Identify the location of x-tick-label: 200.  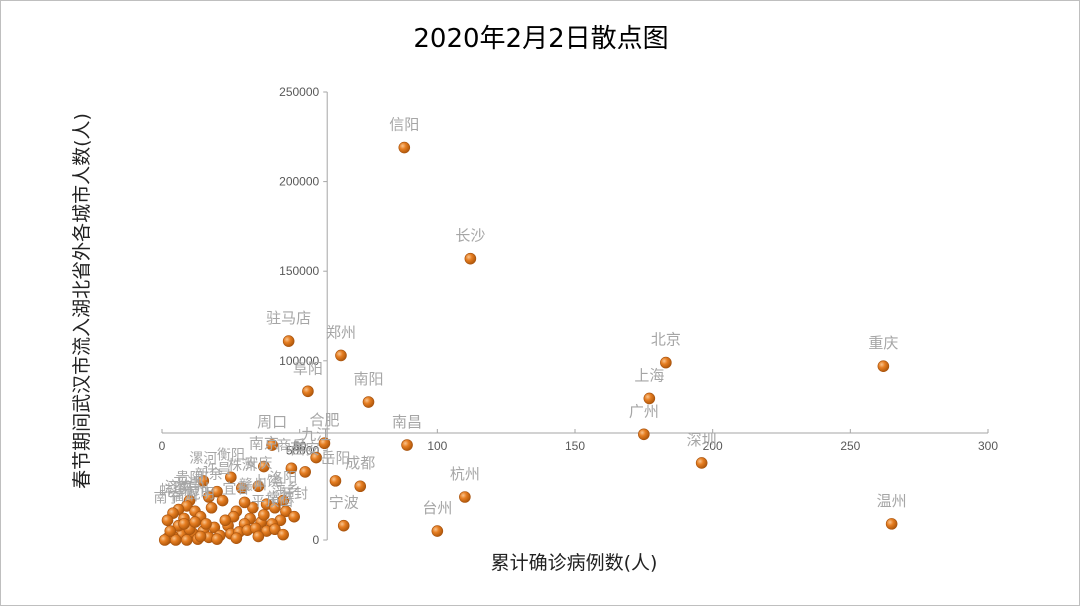
(713, 446).